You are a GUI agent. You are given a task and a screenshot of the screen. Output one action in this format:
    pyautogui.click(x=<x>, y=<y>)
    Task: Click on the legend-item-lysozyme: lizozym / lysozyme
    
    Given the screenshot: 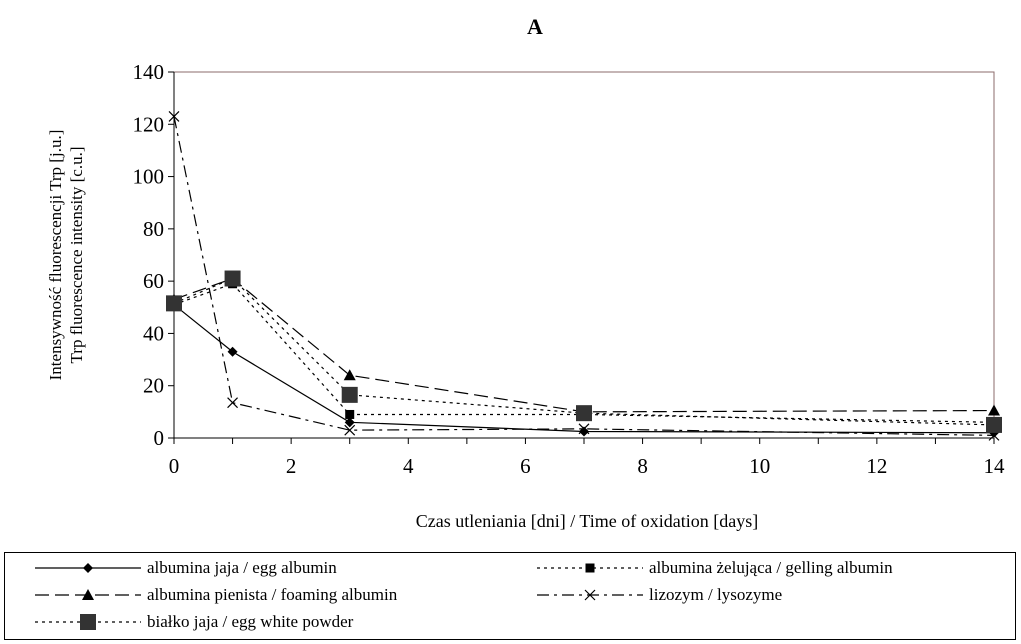 What is the action you would take?
    pyautogui.click(x=658, y=595)
    